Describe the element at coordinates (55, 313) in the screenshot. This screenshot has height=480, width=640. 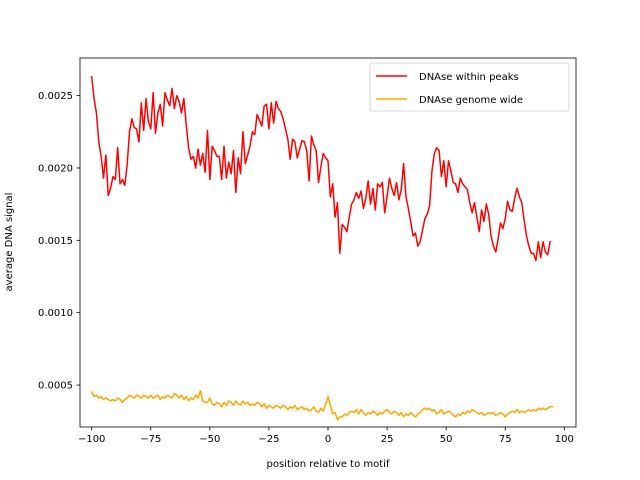
I see `y-tick-label: 0.0010` at that location.